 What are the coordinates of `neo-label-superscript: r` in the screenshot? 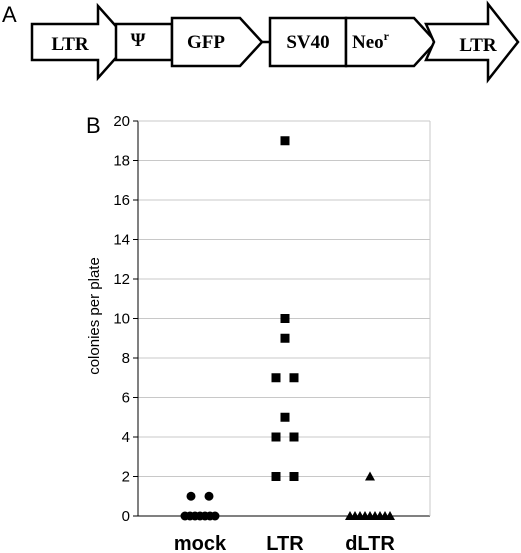 It's located at (387, 36).